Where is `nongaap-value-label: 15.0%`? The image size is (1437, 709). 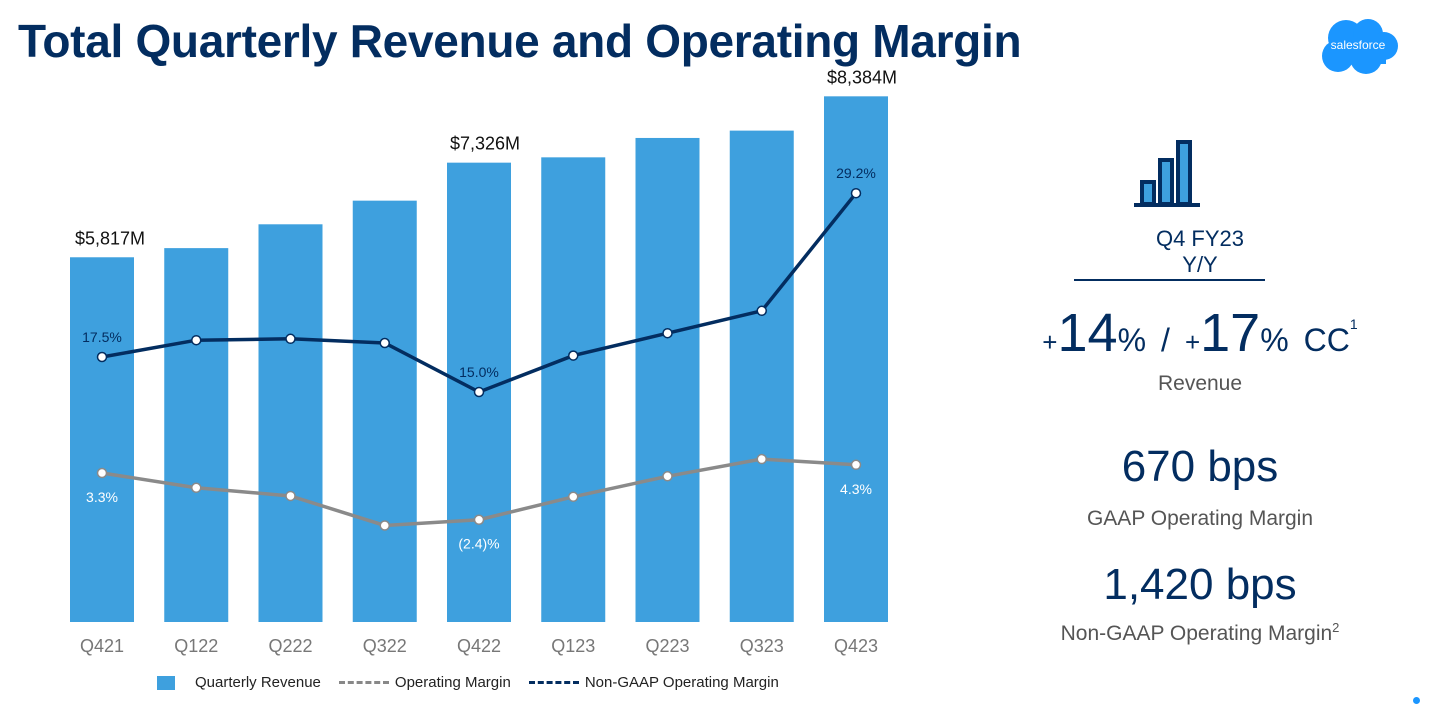 nongaap-value-label: 15.0% is located at coordinates (479, 372).